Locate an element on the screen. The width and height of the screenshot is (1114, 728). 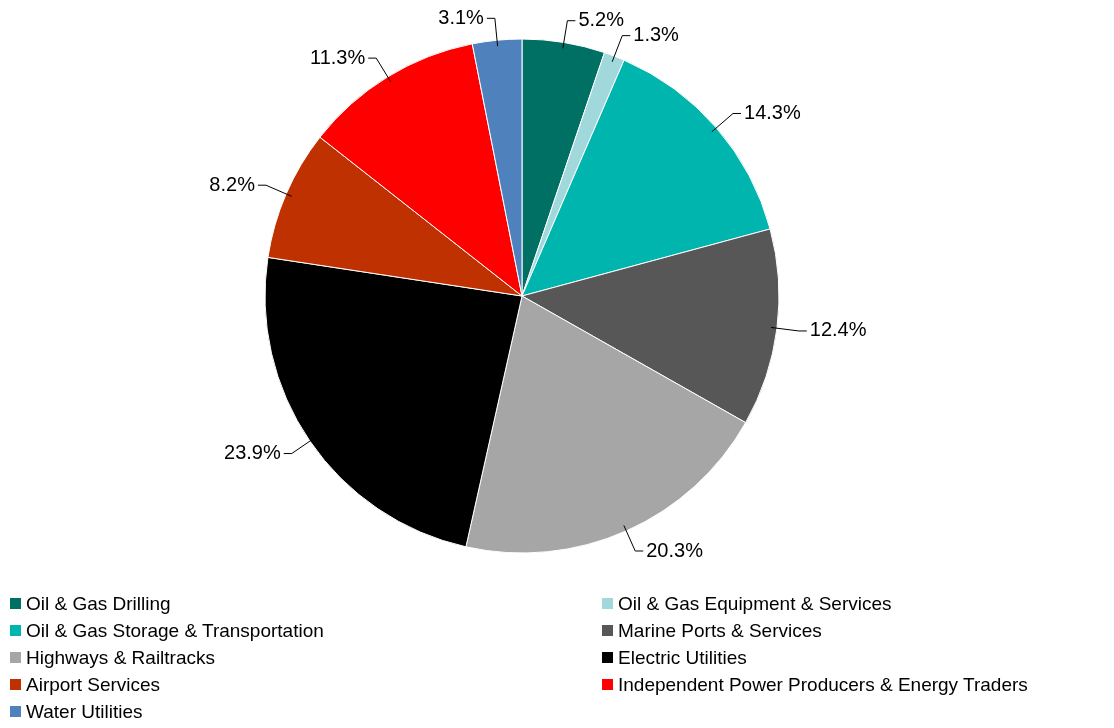
legend-label: Highways & Railtracks is located at coordinates (120, 657).